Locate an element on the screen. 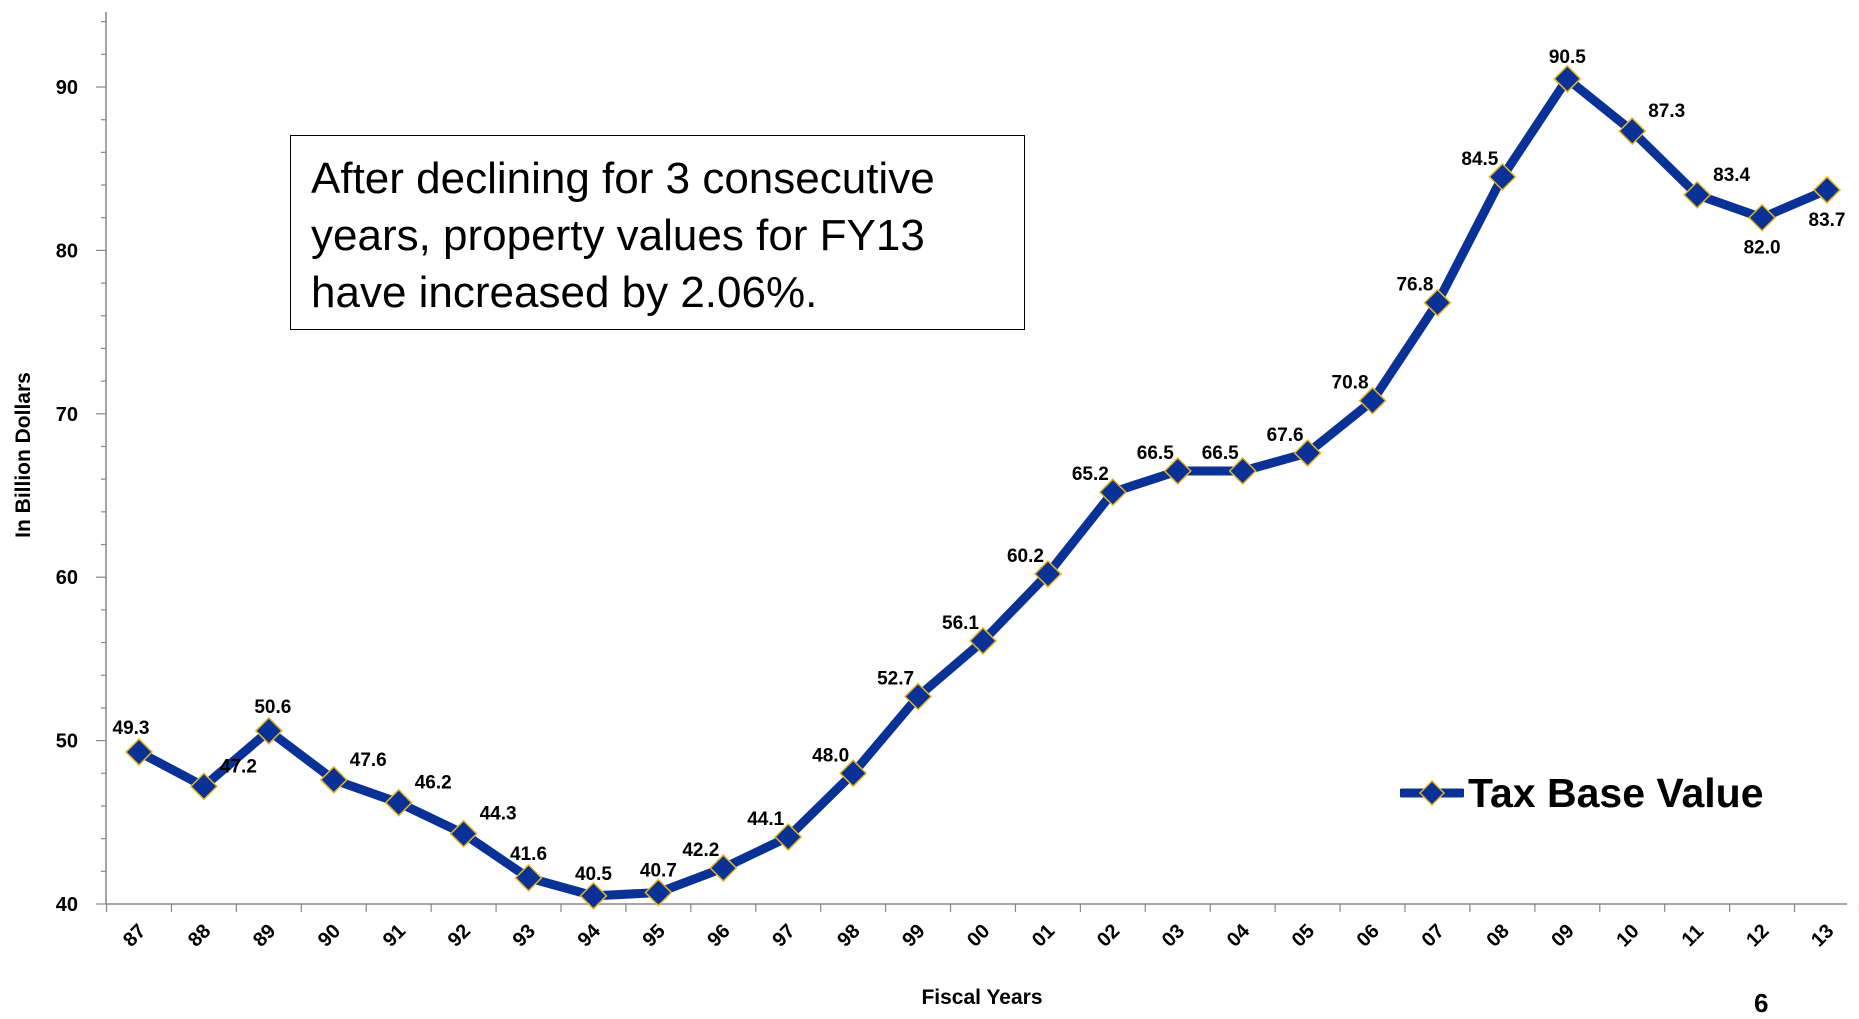 The height and width of the screenshot is (1019, 1859). data-label: 52.7 is located at coordinates (895, 678).